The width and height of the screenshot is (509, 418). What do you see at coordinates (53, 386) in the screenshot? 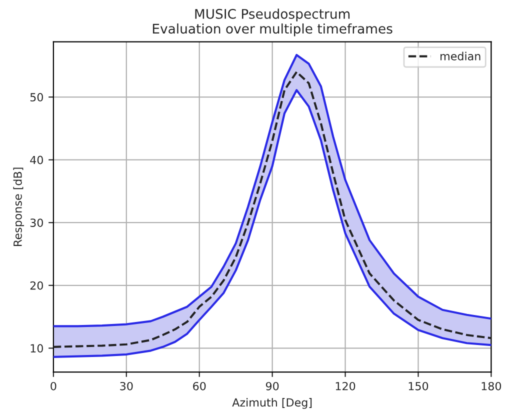
I see `x-tick-label: 0` at bounding box center [53, 386].